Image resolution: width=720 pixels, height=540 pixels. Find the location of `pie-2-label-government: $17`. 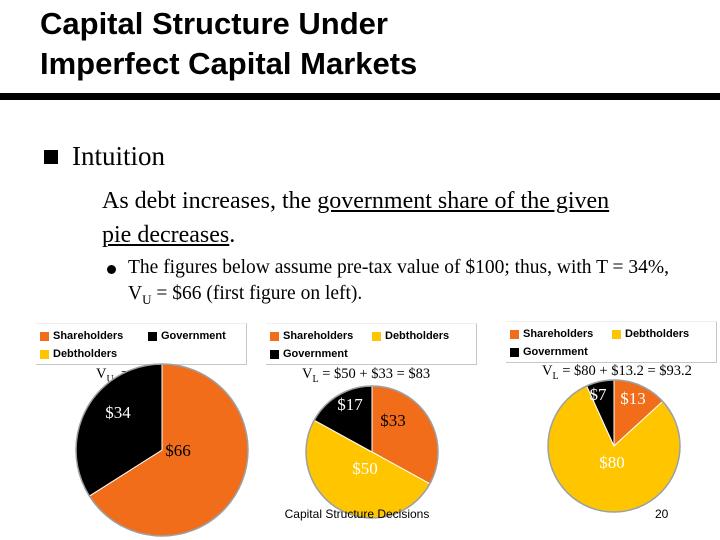

pie-2-label-government: $17 is located at coordinates (350, 404).